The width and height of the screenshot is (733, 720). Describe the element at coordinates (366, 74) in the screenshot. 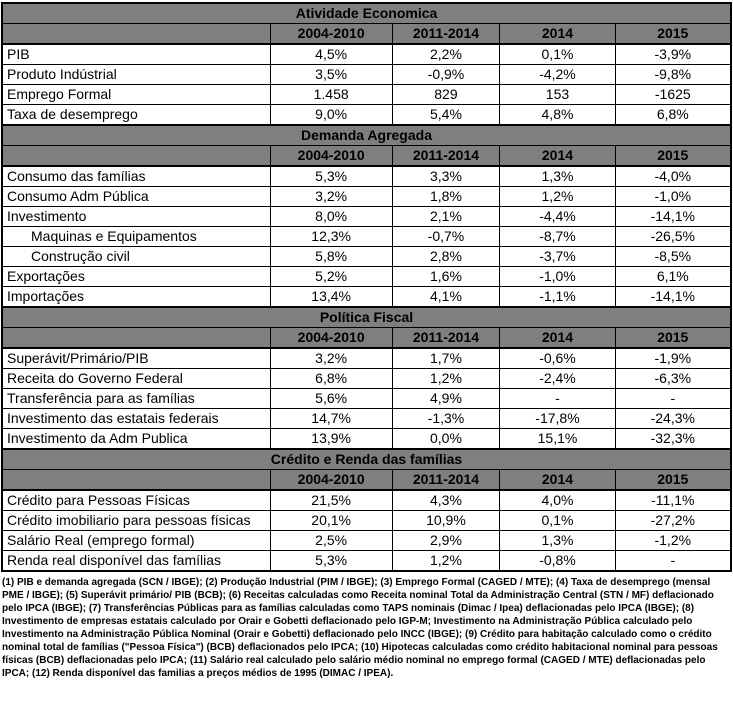

I see `table-row: Produto Indústrial 3,5% -0,9% -4,2% -9,8%` at that location.